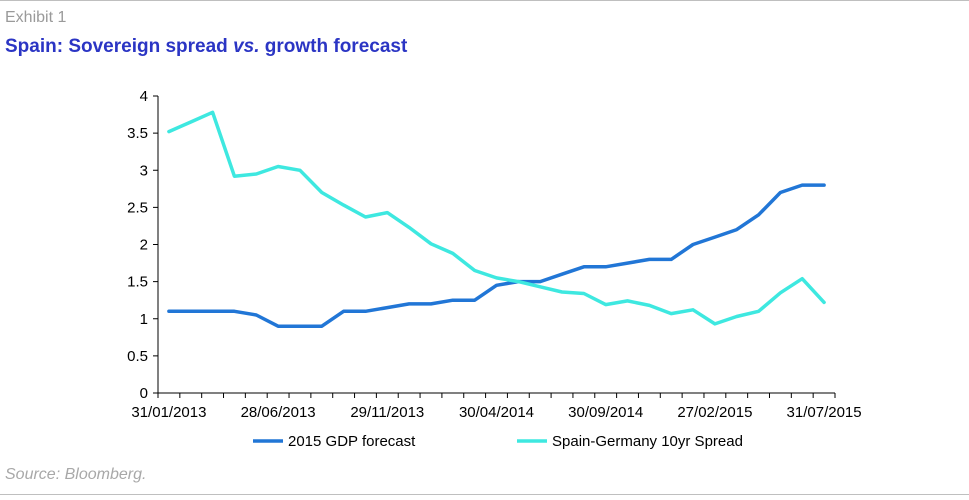 The width and height of the screenshot is (969, 500). What do you see at coordinates (137, 207) in the screenshot?
I see `y-tick-label: 2.5` at bounding box center [137, 207].